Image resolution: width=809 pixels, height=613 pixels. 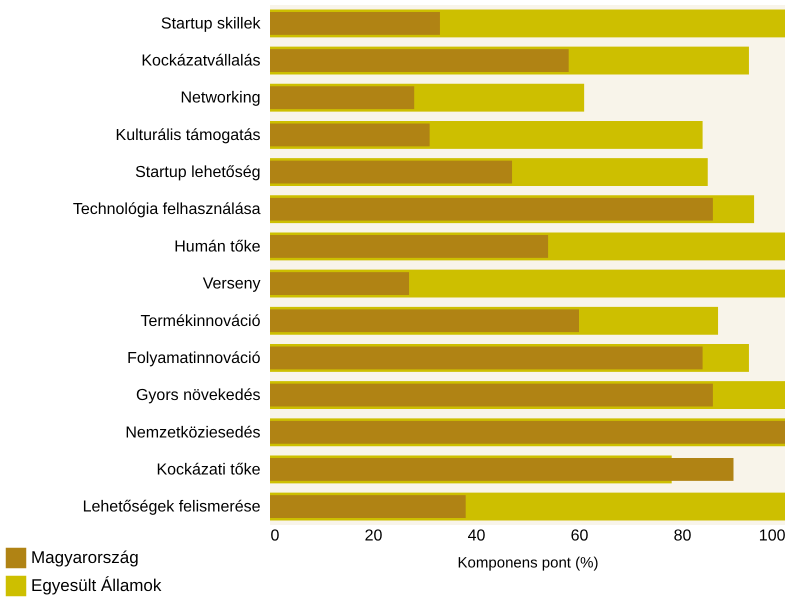 I want to click on x-axis-title: Komponens pont (%), so click(x=528, y=563).